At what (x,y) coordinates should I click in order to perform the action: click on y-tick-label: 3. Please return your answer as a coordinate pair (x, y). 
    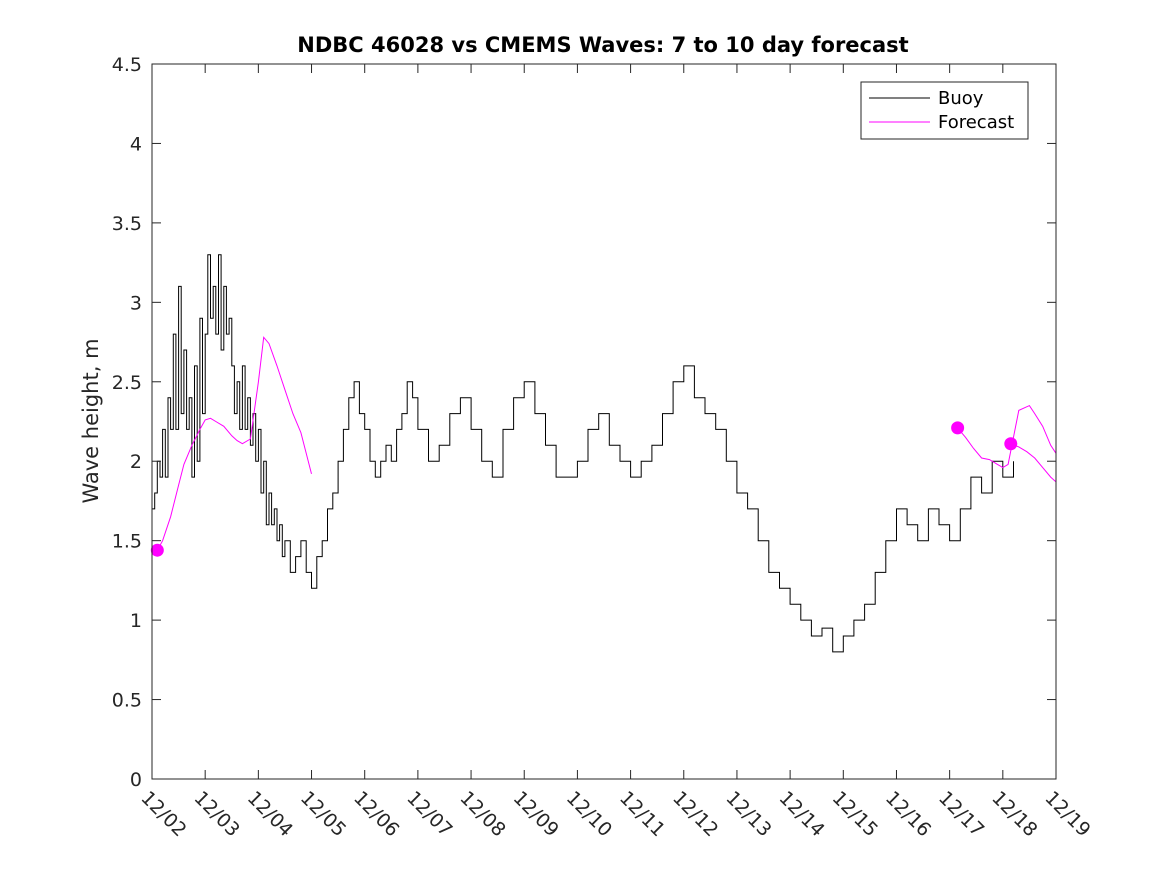
    Looking at the image, I should click on (136, 303).